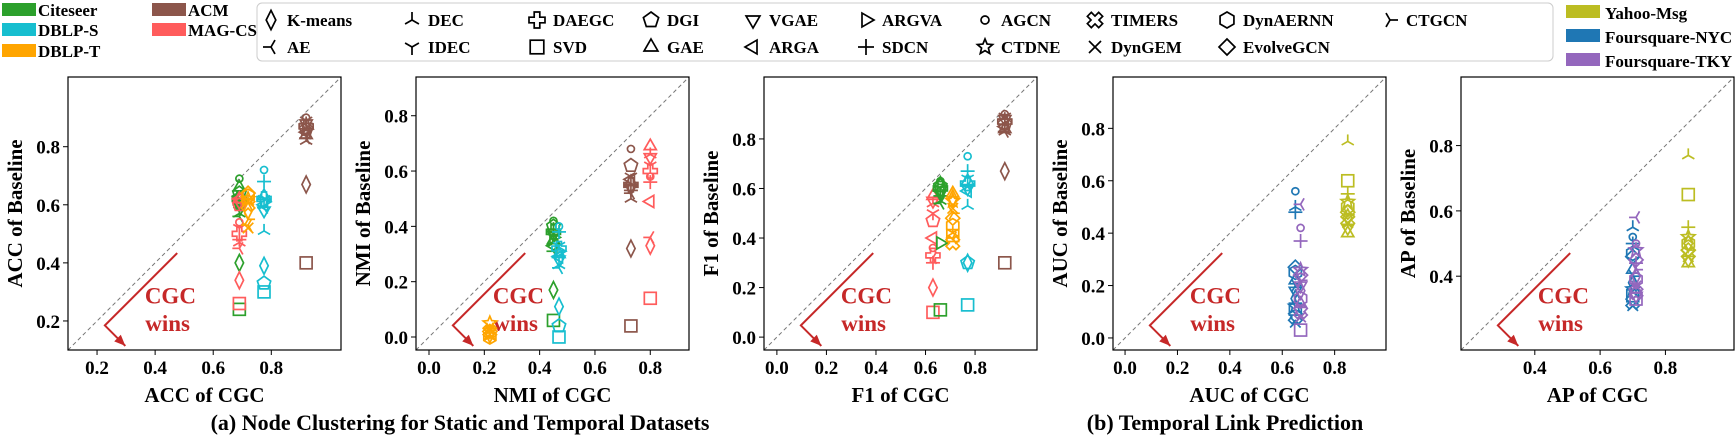 This screenshot has width=1735, height=438. Describe the element at coordinates (1437, 20) in the screenshot. I see `method-legend-label: CTGCN` at that location.